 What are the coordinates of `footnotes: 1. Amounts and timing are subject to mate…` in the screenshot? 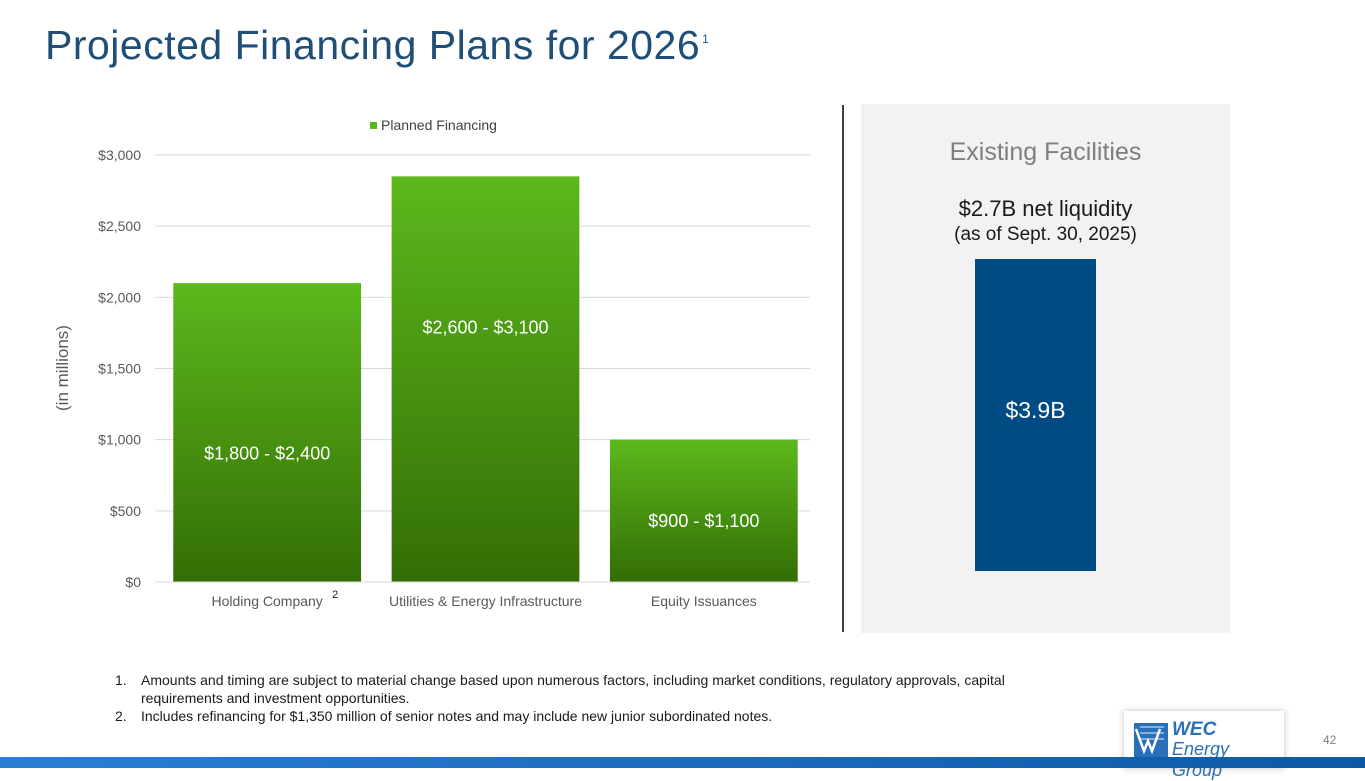 It's located at (565, 698).